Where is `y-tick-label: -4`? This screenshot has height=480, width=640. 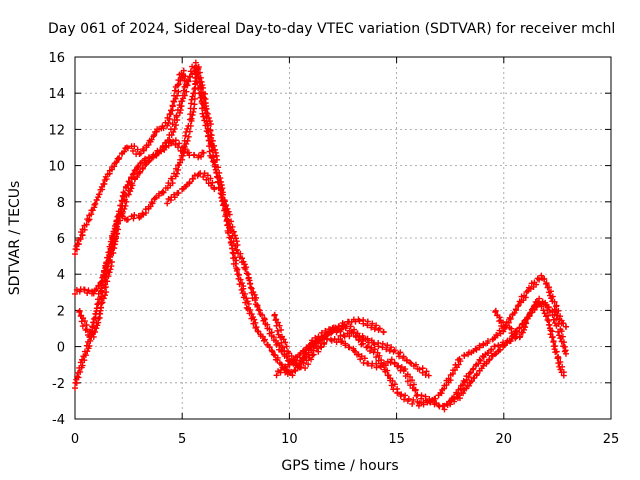
y-tick-label: -4 is located at coordinates (58, 420).